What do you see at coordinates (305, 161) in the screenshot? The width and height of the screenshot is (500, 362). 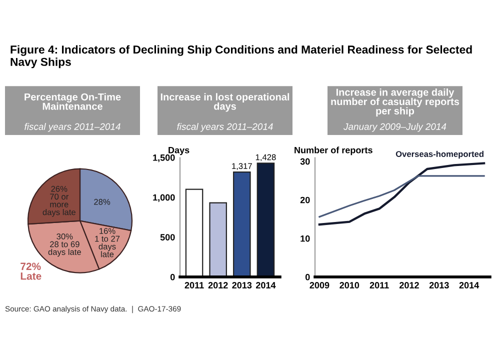 I see `y-tick-label: 30` at bounding box center [305, 161].